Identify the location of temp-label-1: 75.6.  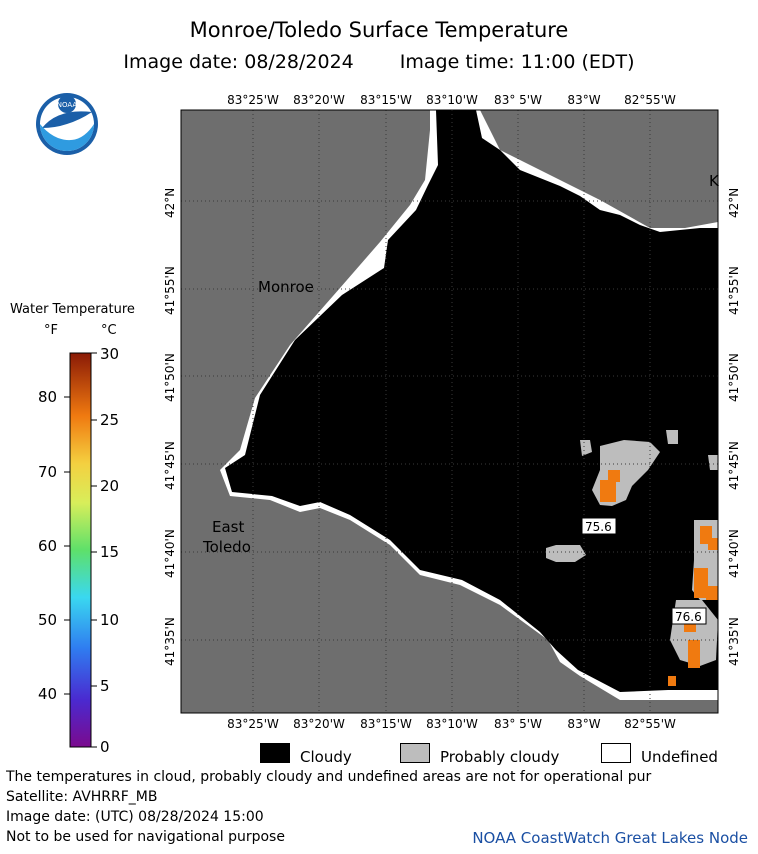
(598, 527).